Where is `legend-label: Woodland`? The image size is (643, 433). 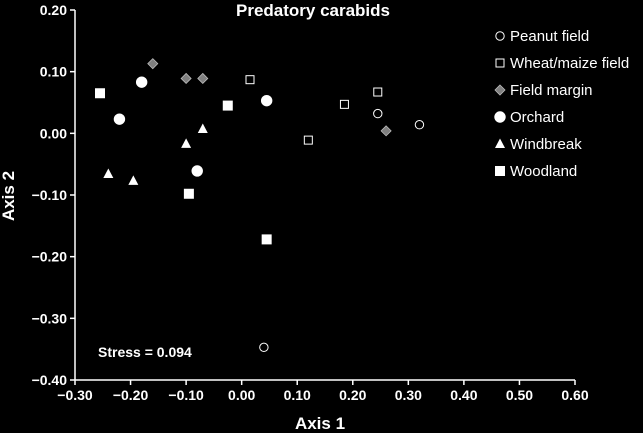
legend-label: Woodland is located at coordinates (543, 171).